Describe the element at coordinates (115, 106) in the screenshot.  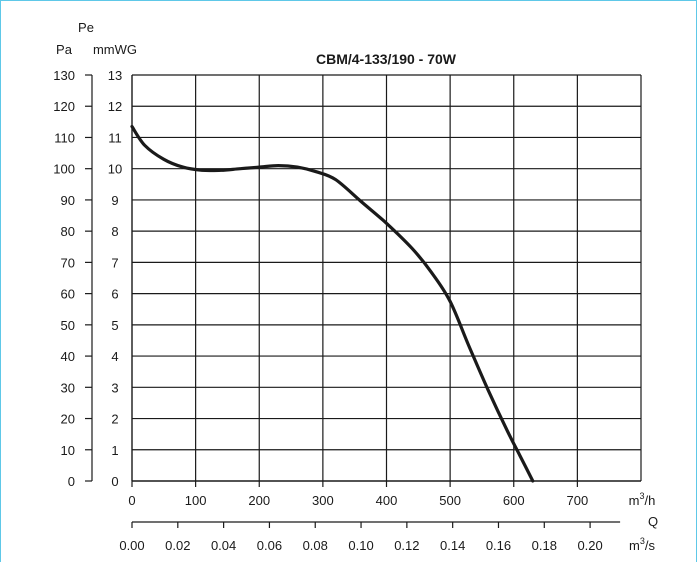
I see `mmwg-tick-label: 12` at that location.